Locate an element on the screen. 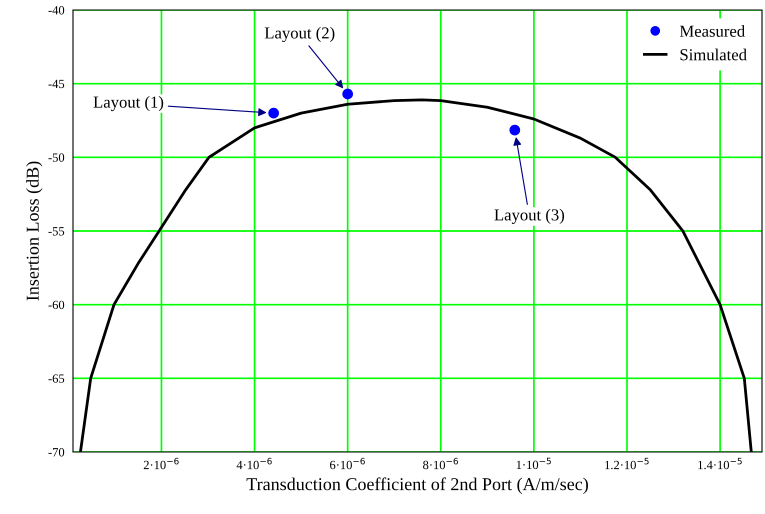  legend-label: Measured is located at coordinates (712, 31).